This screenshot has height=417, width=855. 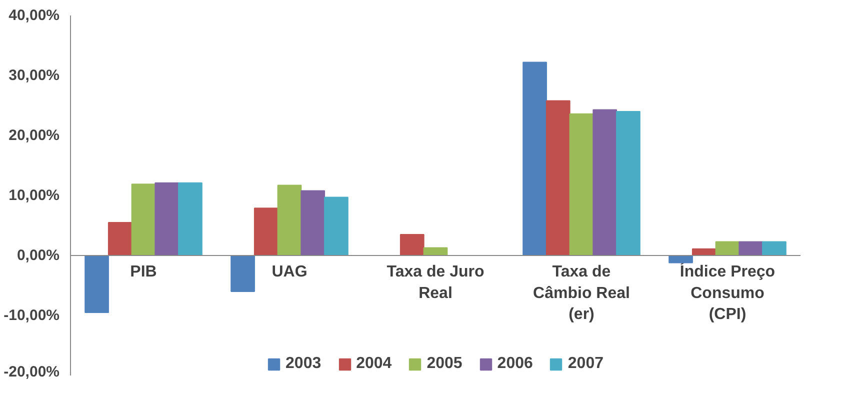 What do you see at coordinates (38, 255) in the screenshot?
I see `y-tick-label: 0,00%` at bounding box center [38, 255].